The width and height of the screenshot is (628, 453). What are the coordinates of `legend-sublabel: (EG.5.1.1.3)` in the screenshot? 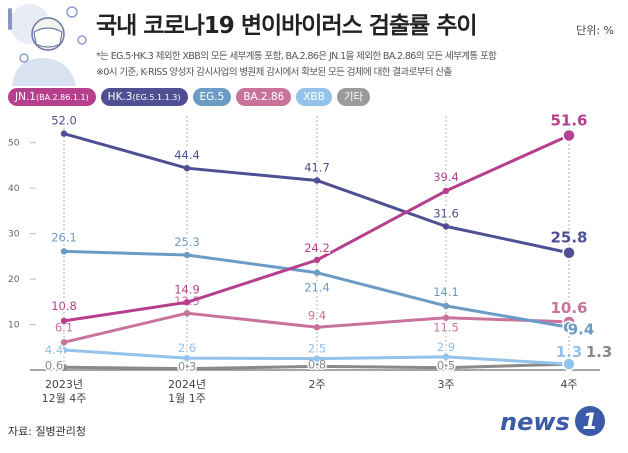 It's located at (156, 97).